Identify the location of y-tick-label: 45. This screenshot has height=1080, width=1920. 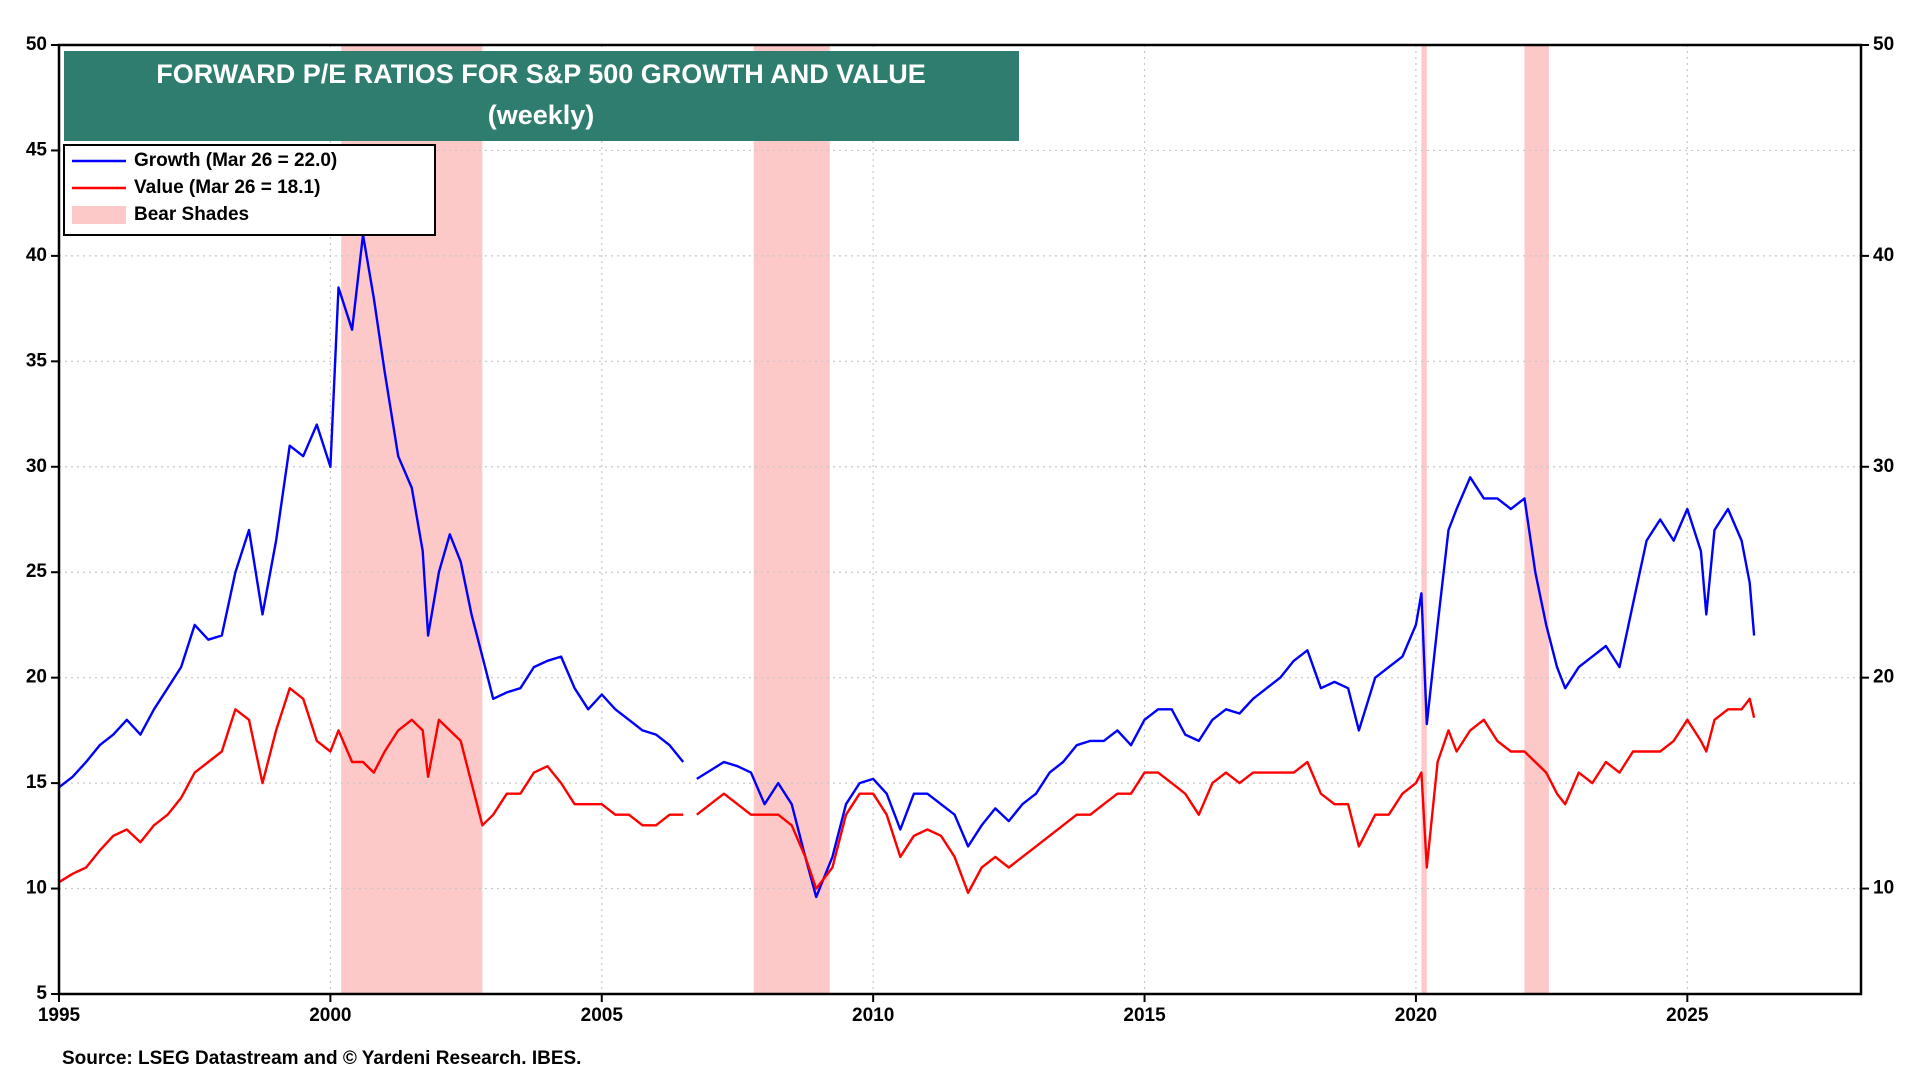
(37, 149).